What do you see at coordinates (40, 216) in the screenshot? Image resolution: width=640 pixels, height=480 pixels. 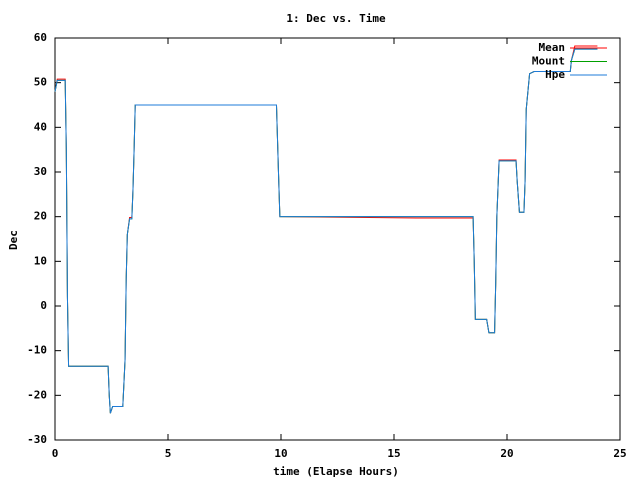 I see `y-tick-label: 20` at bounding box center [40, 216].